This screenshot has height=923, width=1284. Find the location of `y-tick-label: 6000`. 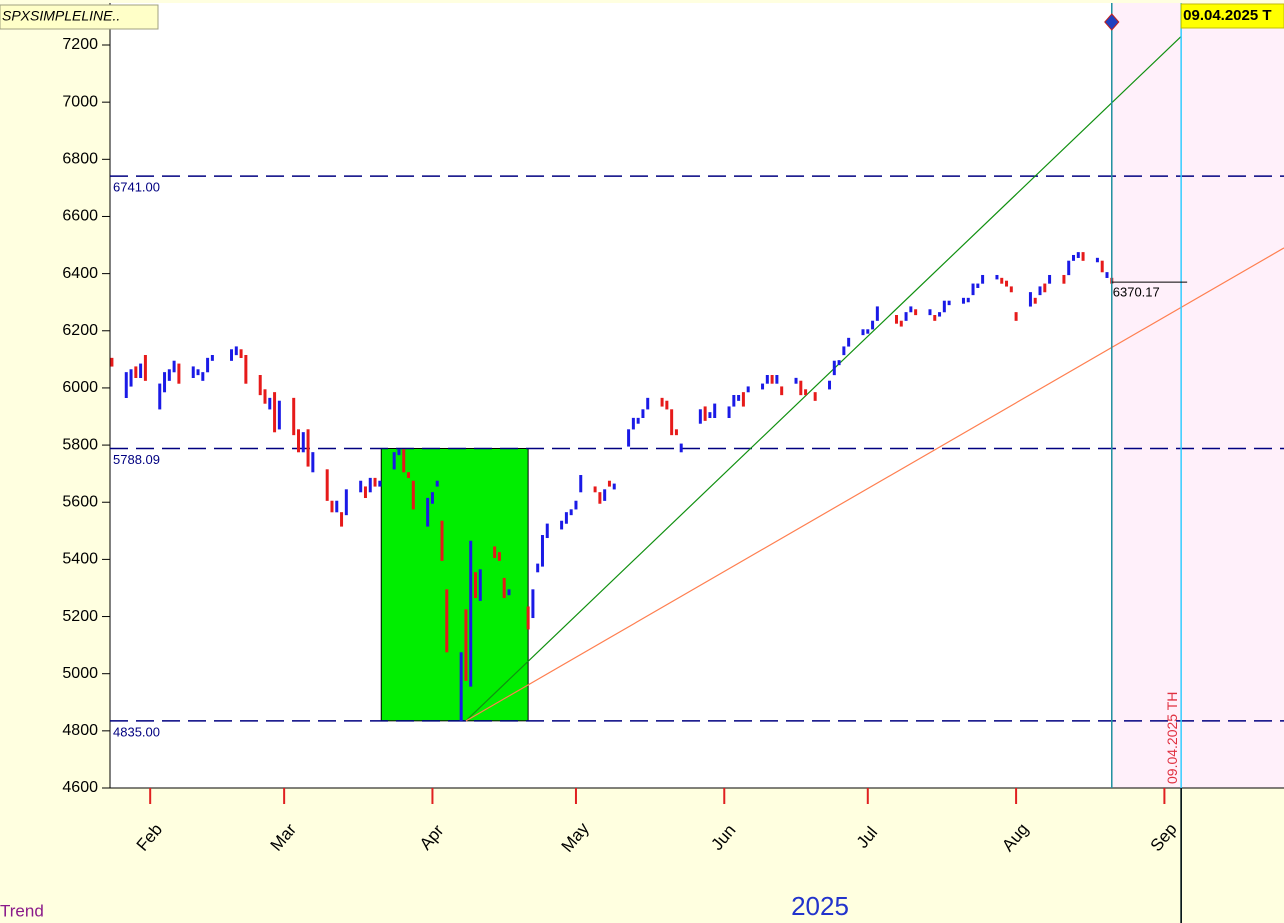

y-tick-label: 6000 is located at coordinates (80, 387).